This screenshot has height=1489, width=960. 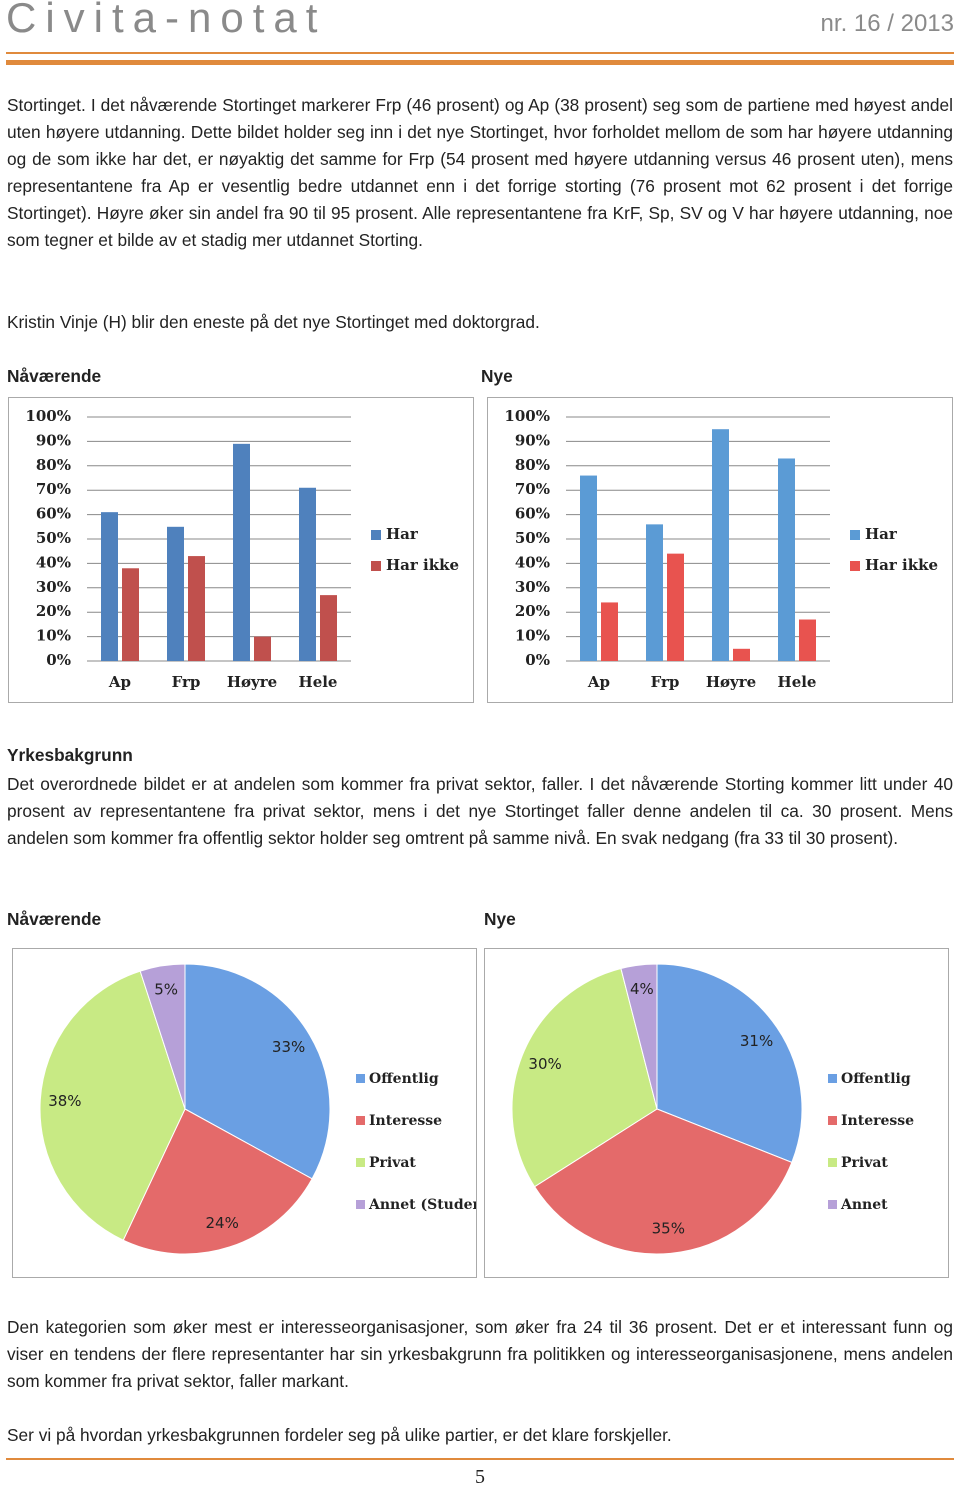 I want to click on data-label: 30%, so click(x=544, y=1064).